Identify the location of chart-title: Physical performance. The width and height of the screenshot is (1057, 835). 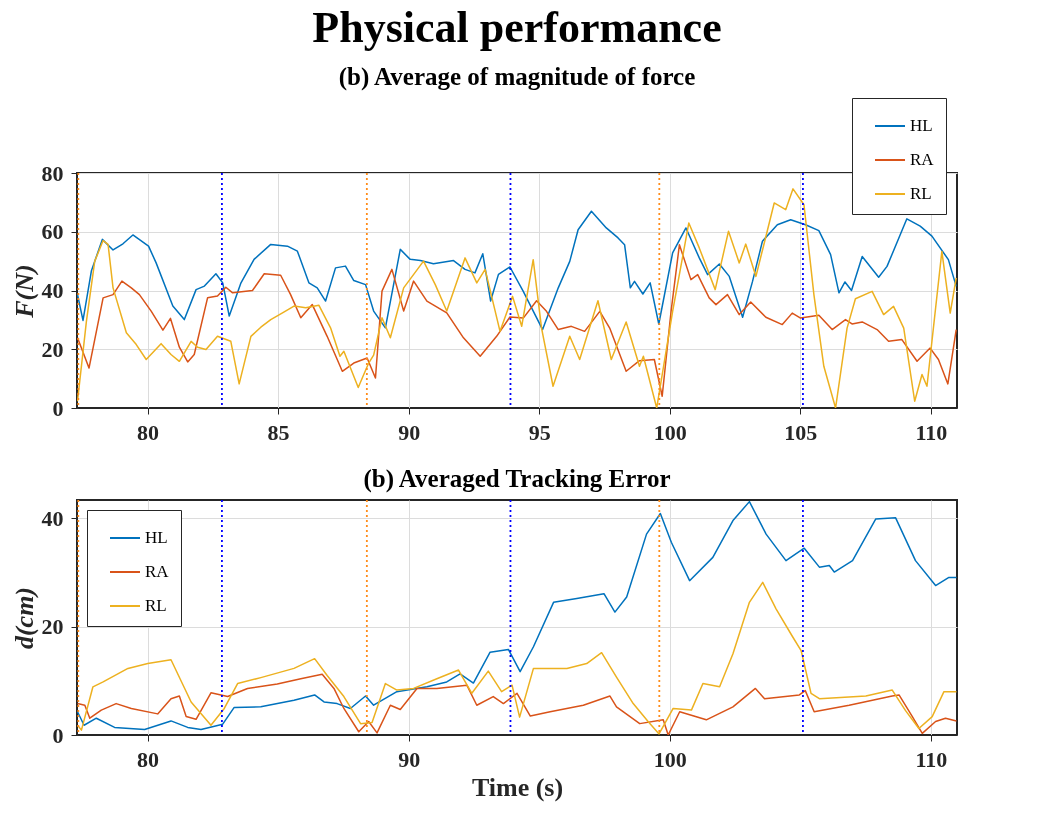
(517, 27).